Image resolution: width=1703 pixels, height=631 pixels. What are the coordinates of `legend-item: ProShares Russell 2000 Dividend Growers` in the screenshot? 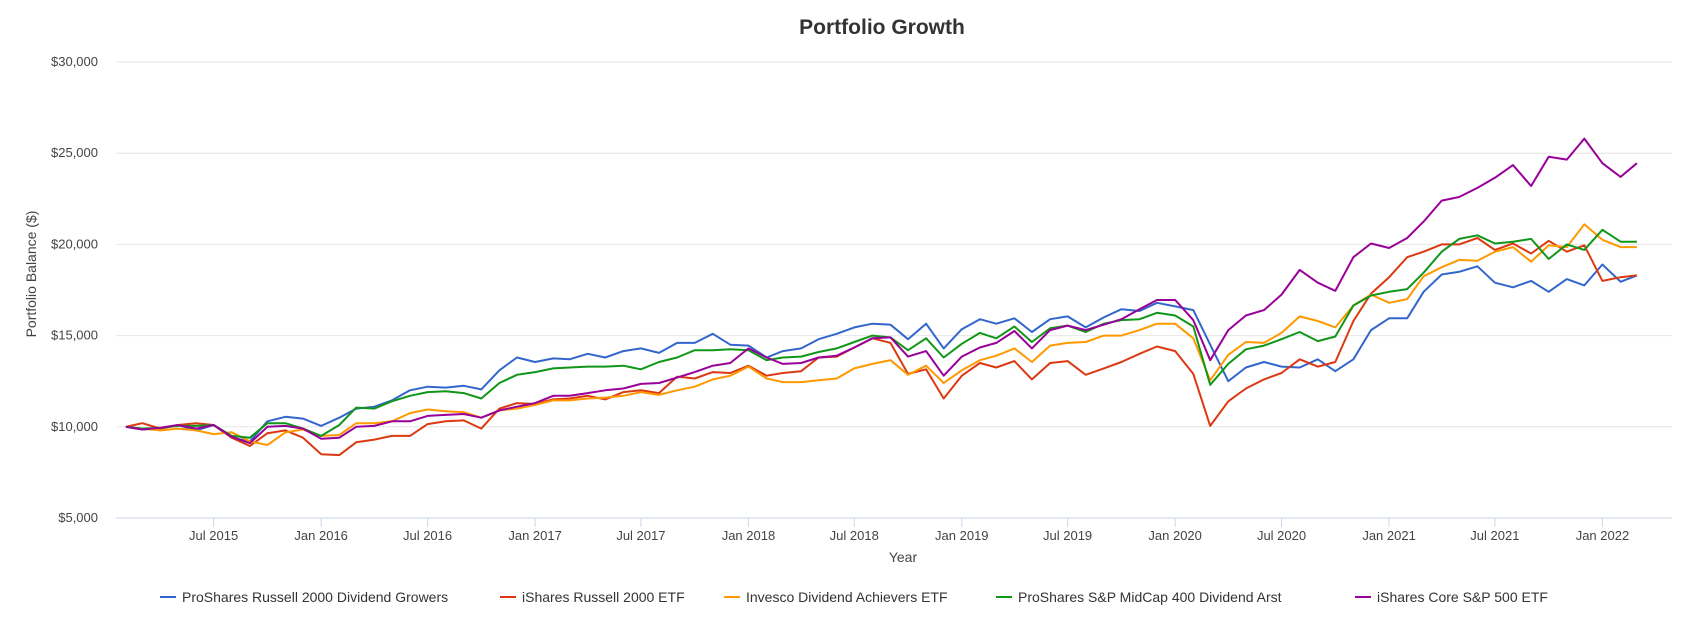 It's located at (304, 597).